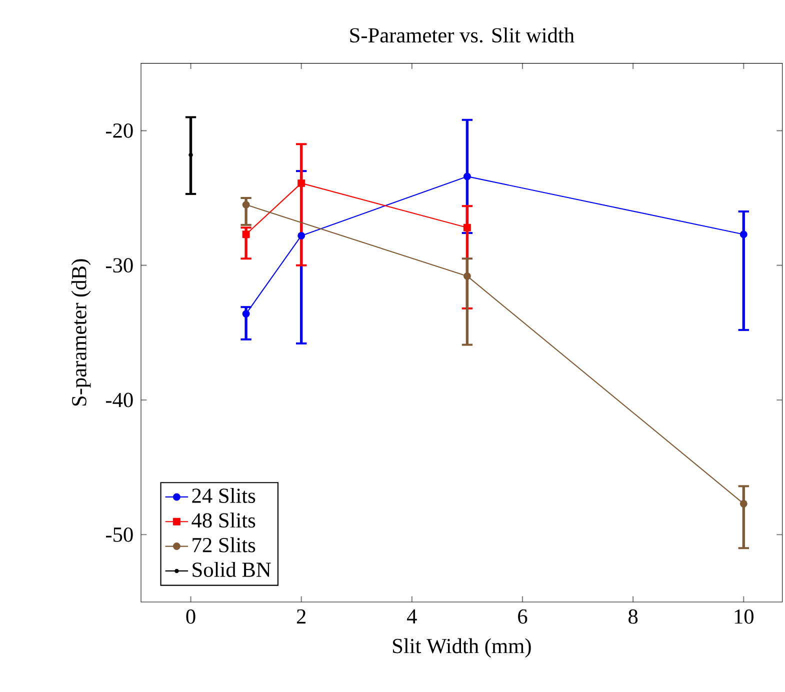  I want to click on y-tick-label: -20, so click(119, 130).